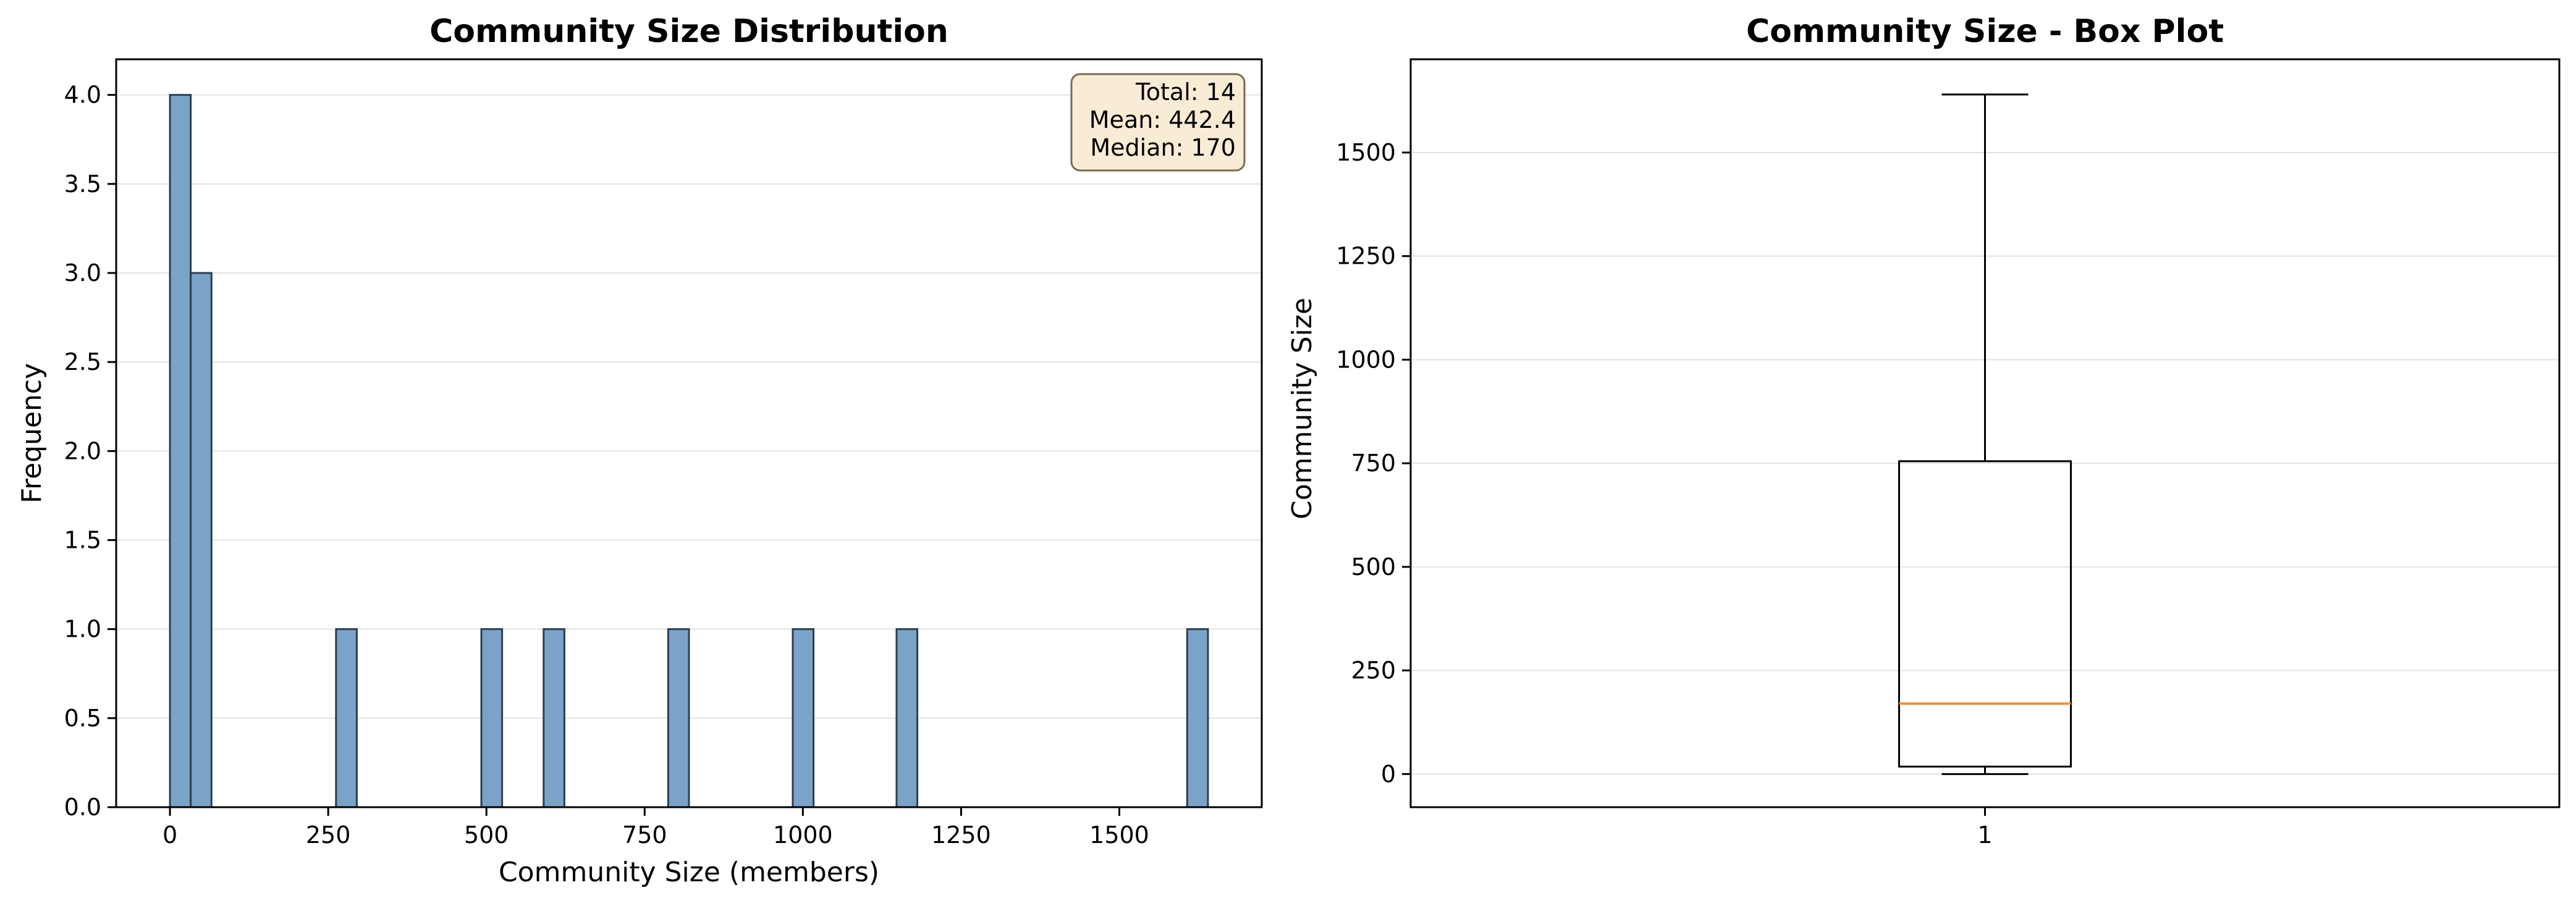  Describe the element at coordinates (1373, 567) in the screenshot. I see `box-y-tick-label: 500` at that location.